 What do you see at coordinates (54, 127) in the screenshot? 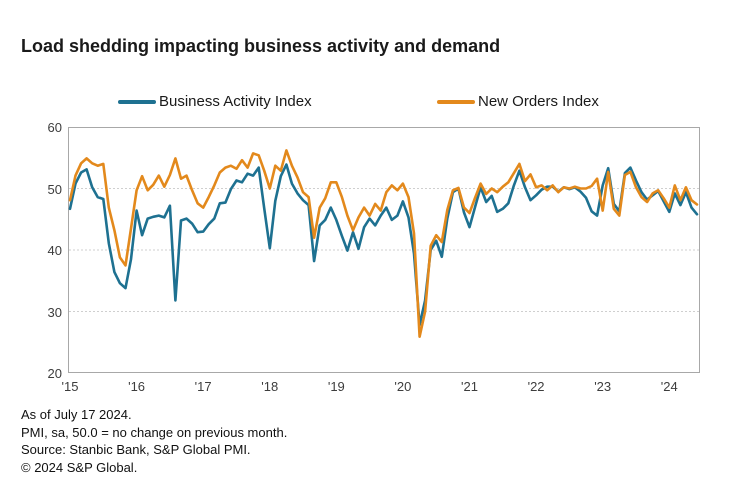
I see `y-tick-label-60: 60` at bounding box center [54, 127].